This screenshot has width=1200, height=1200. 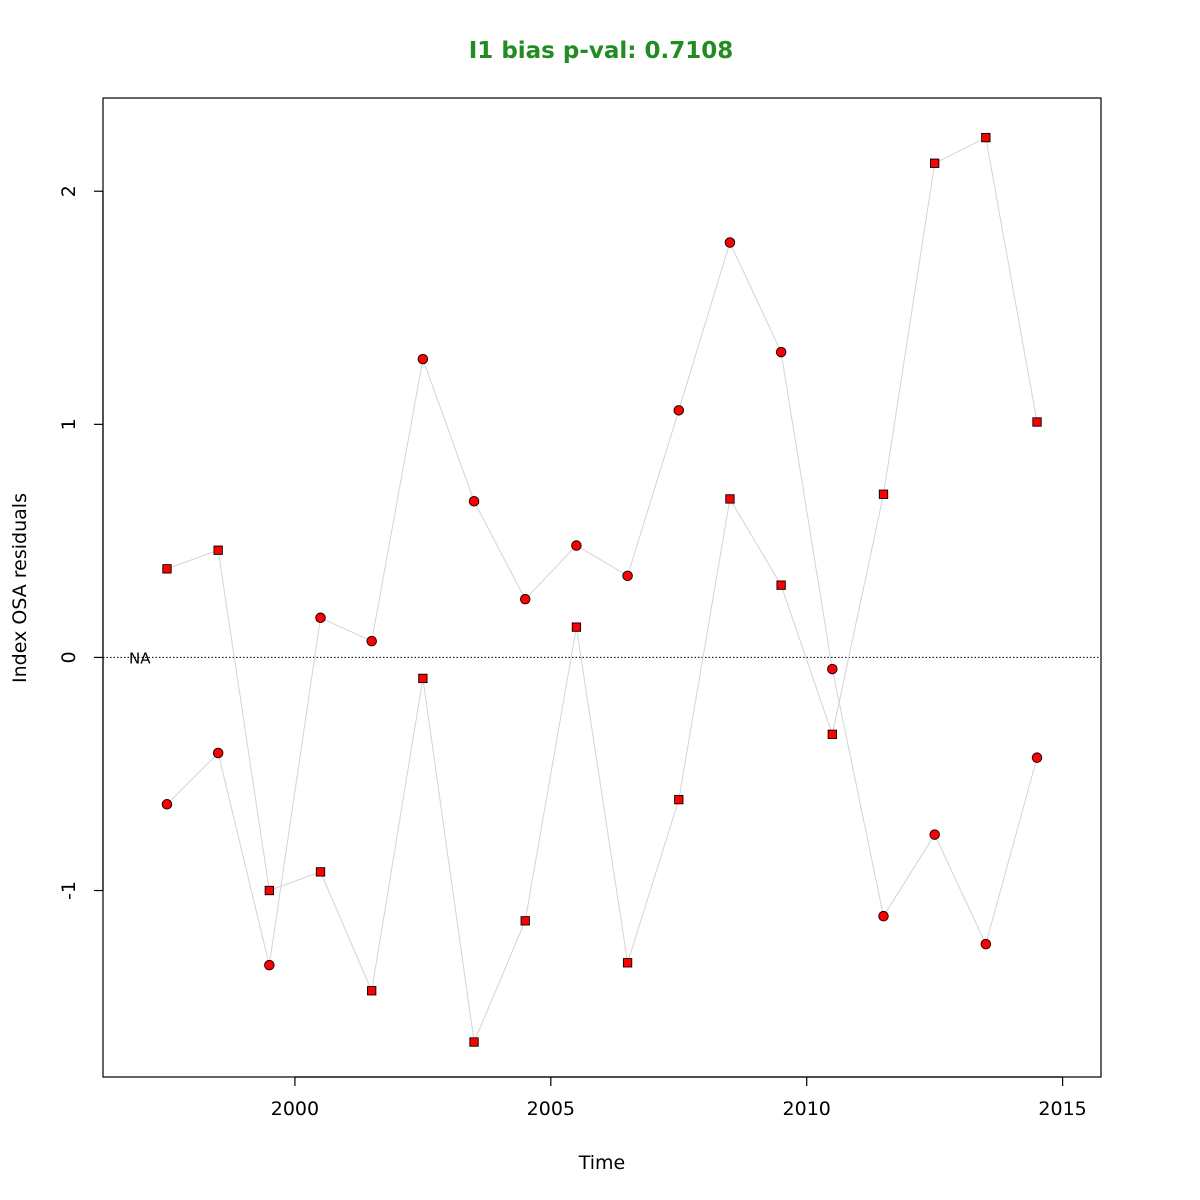 I want to click on y-tick-label: 0, so click(x=69, y=657).